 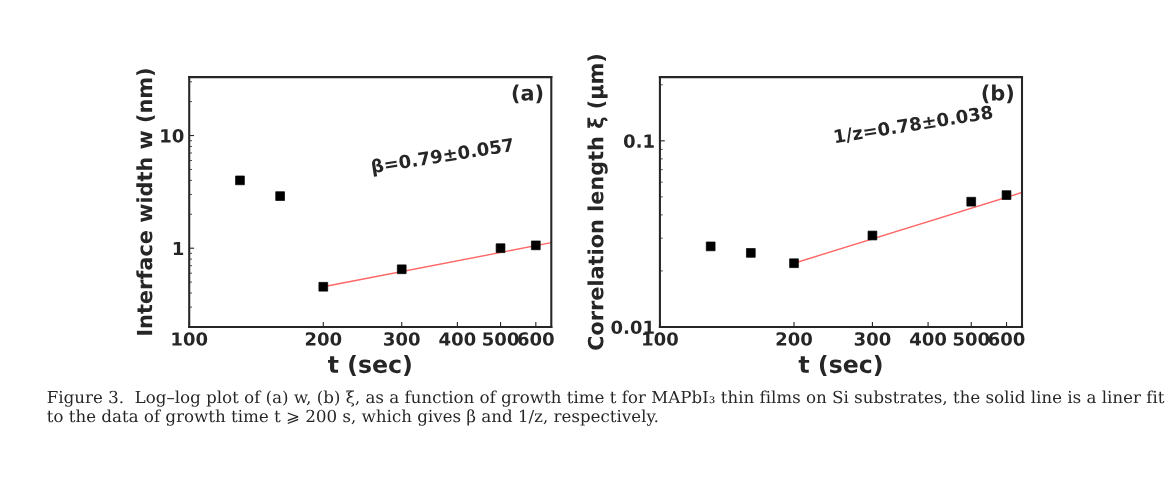 What do you see at coordinates (527, 94) in the screenshot?
I see `annotation: (a)` at bounding box center [527, 94].